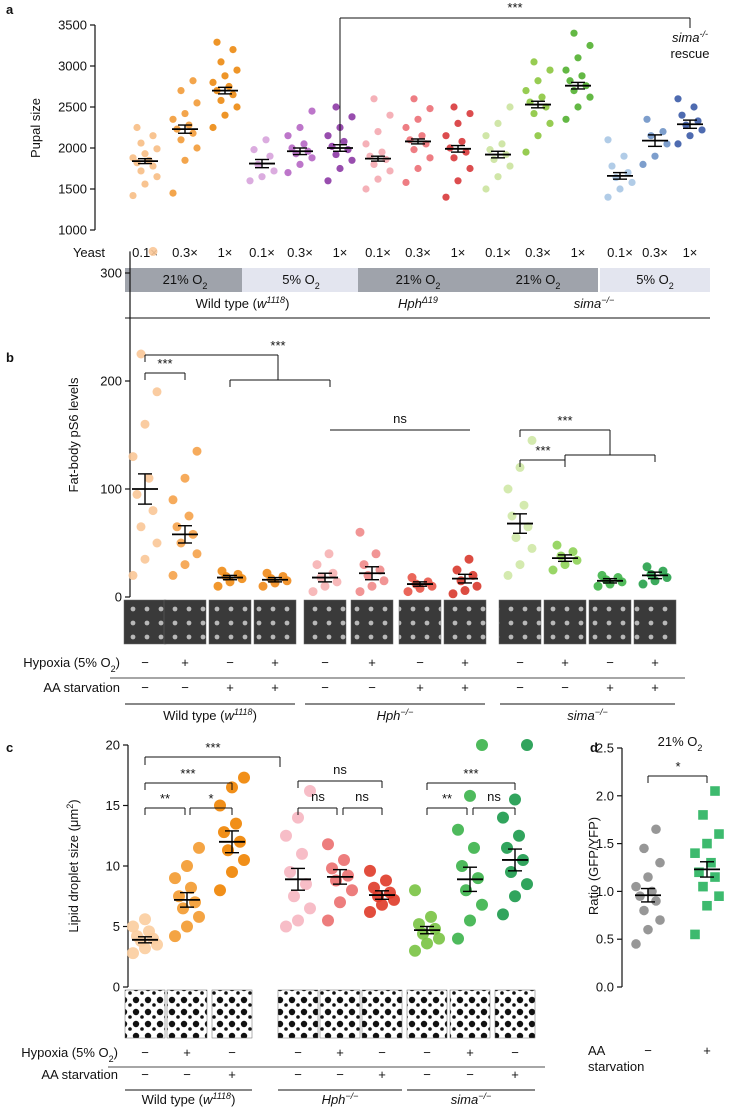 The height and width of the screenshot is (1108, 751). What do you see at coordinates (113, 866) in the screenshot?
I see `y-tick-label: 10` at bounding box center [113, 866].